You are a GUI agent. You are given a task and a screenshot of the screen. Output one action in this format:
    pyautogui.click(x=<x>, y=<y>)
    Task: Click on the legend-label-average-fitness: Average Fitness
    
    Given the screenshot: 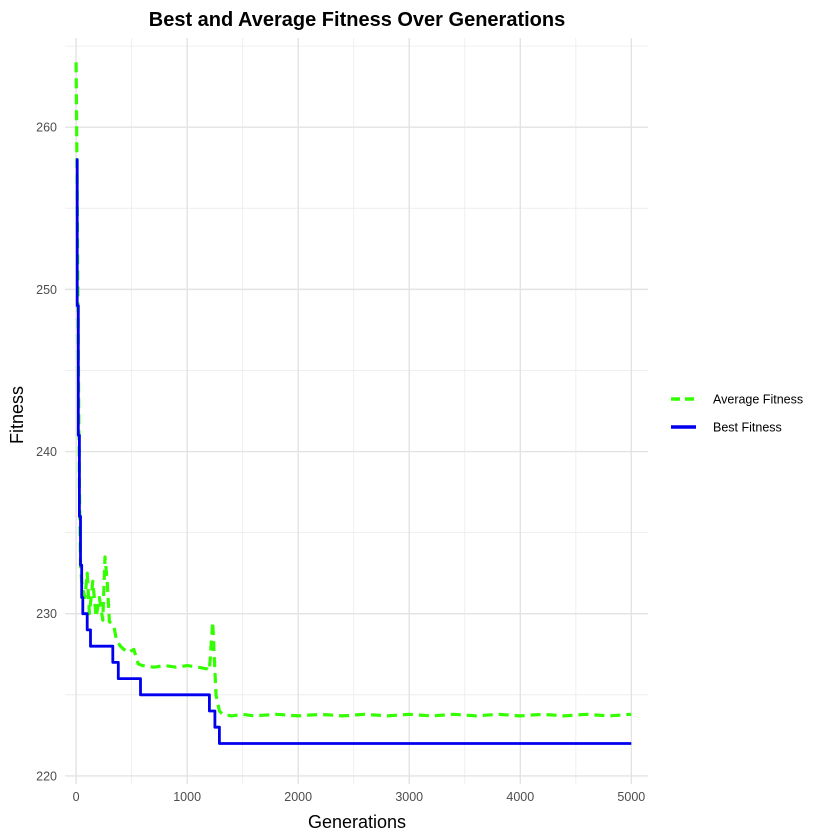 What is the action you would take?
    pyautogui.click(x=758, y=400)
    